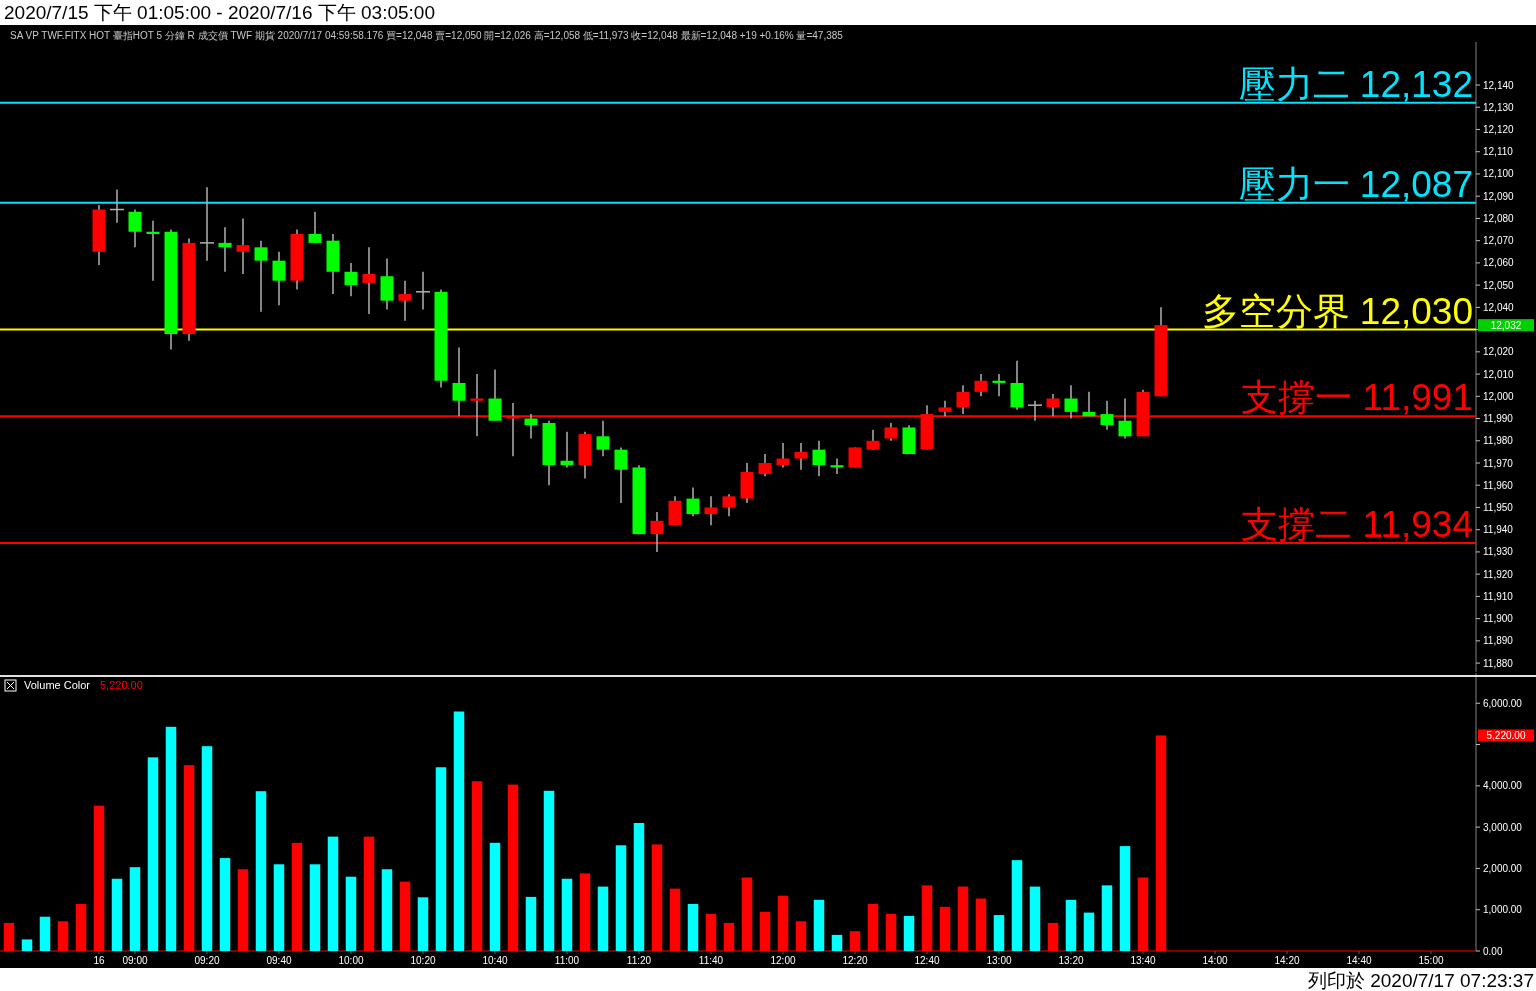 The image size is (1536, 991). What do you see at coordinates (1357, 525) in the screenshot?
I see `ref-line-label: 支撐二 11,934` at bounding box center [1357, 525].